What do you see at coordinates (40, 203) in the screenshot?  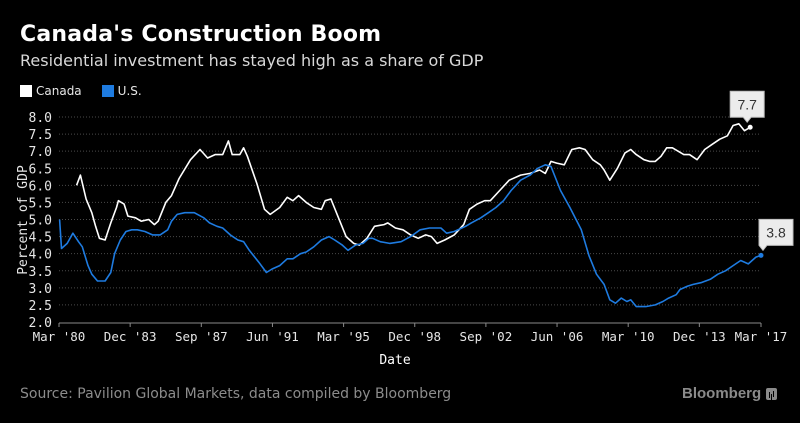 I see `y-tick-label: 5.5` at bounding box center [40, 203].